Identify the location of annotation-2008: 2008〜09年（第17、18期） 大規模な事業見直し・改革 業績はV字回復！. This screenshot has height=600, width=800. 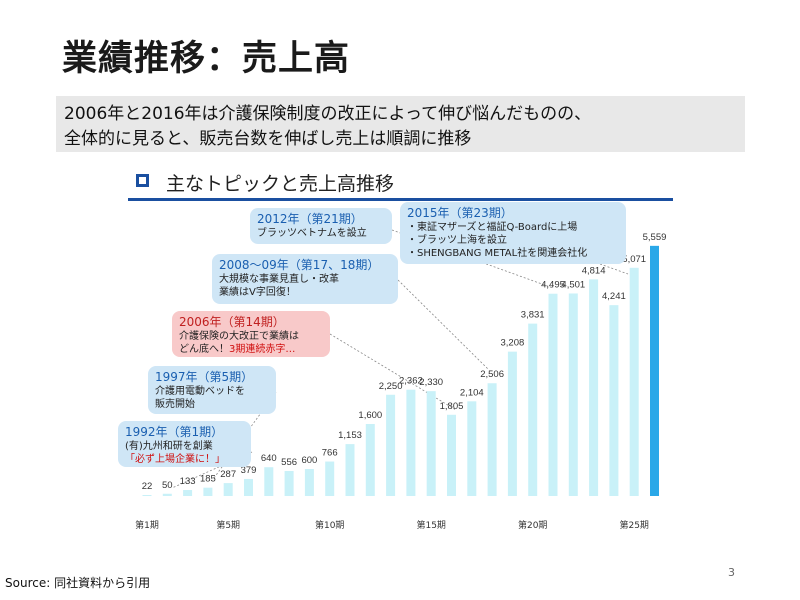
(305, 279).